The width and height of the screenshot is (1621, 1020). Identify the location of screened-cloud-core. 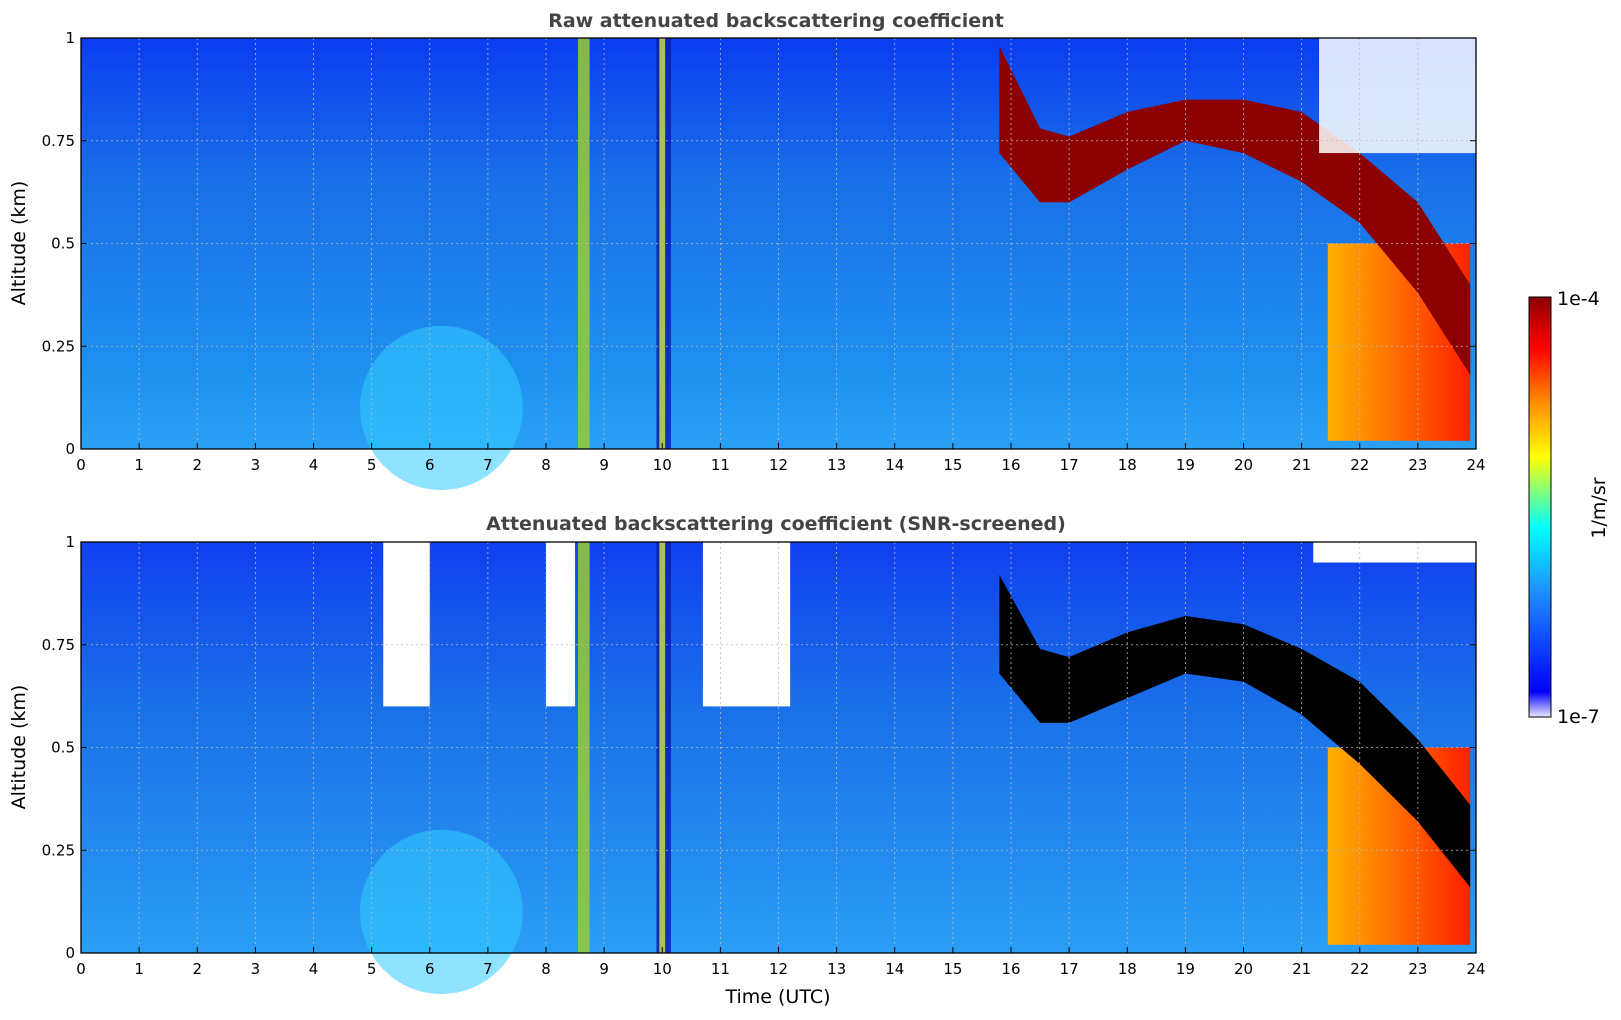
(1235, 731).